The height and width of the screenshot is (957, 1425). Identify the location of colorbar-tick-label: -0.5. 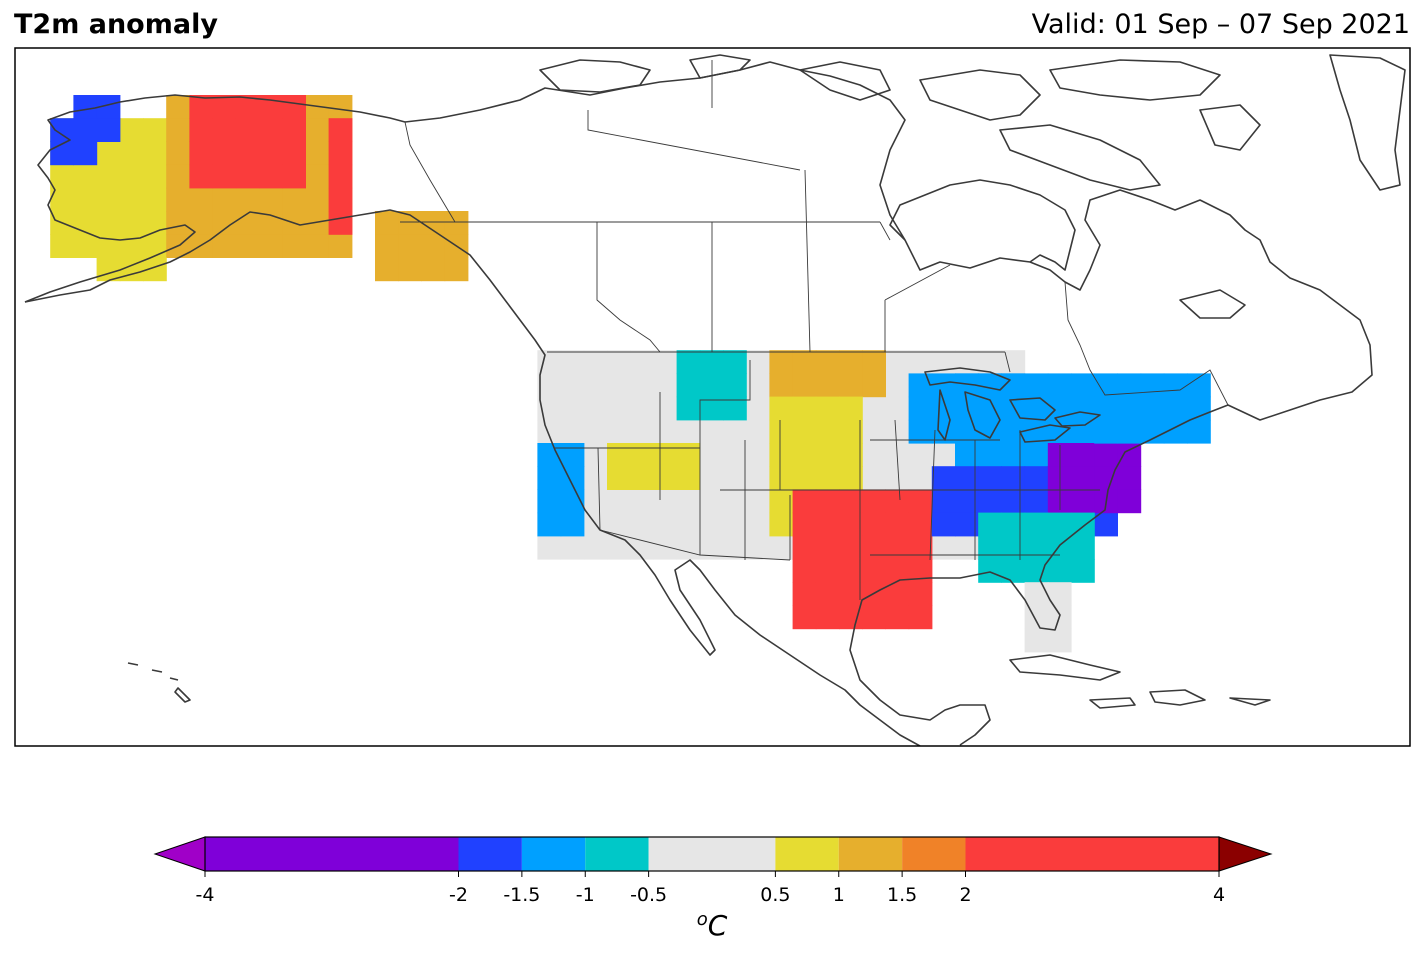
(648, 895).